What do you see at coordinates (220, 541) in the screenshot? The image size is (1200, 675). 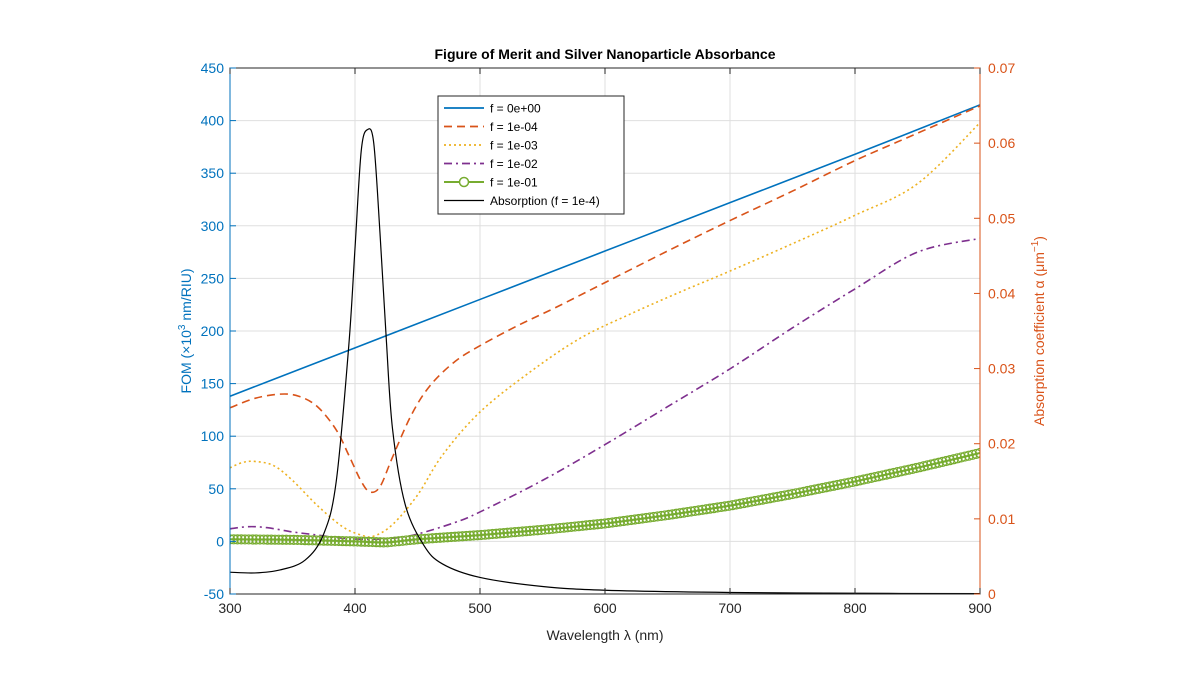 I see `left-tick-label: 0` at bounding box center [220, 541].